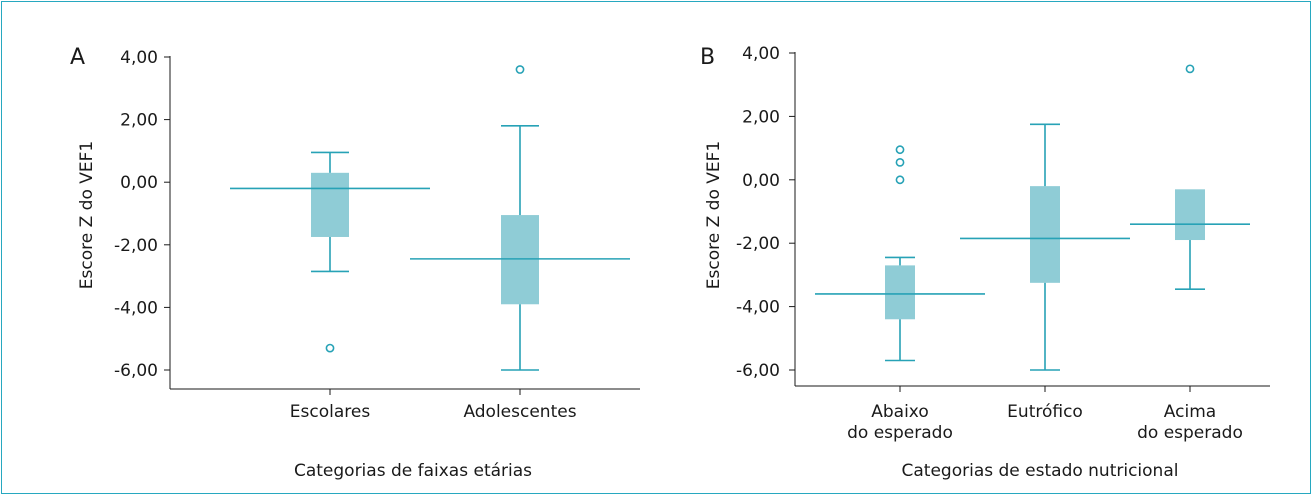  Describe the element at coordinates (136, 308) in the screenshot. I see `panel-a-ytick-label: -4,00` at that location.